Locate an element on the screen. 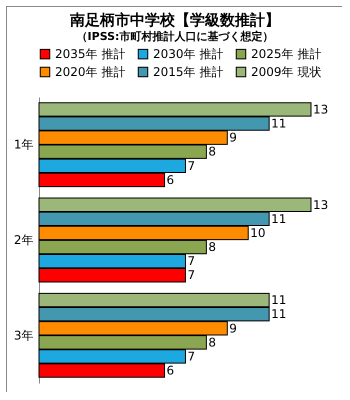  legend-label: 2009年 現状 is located at coordinates (286, 72).